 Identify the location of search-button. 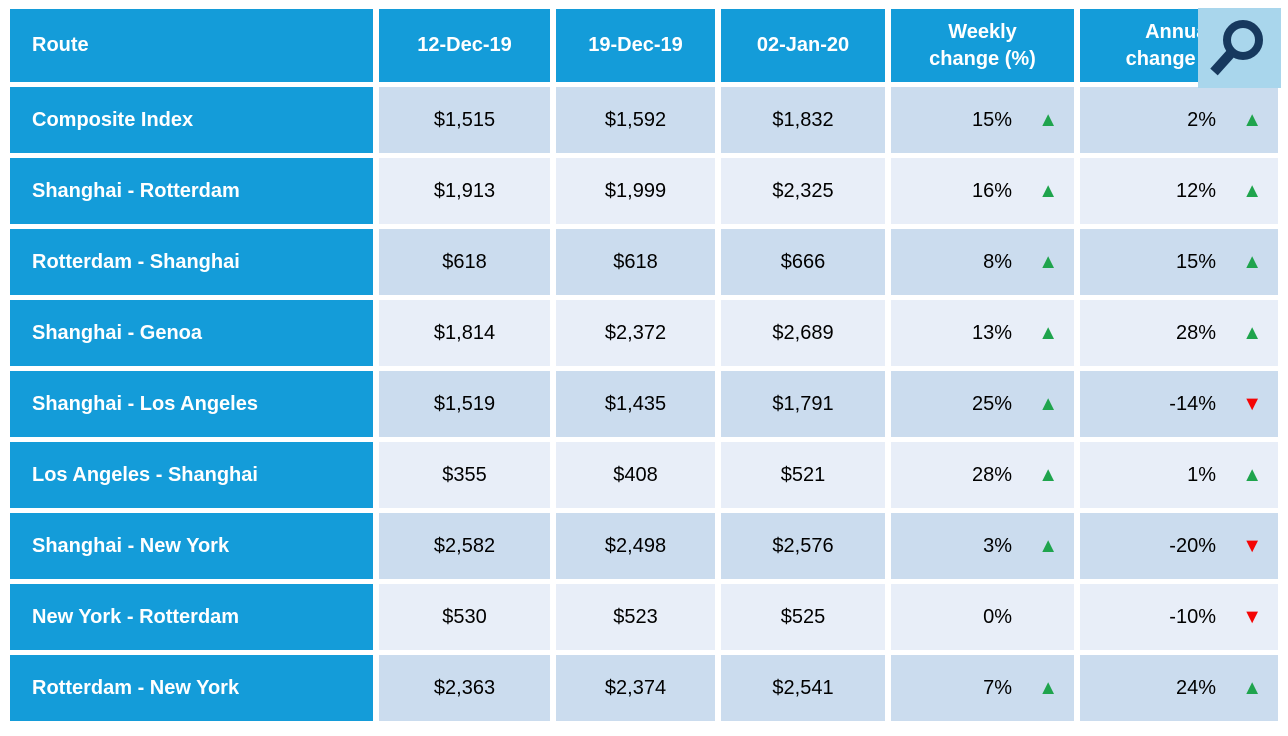
(1239, 48).